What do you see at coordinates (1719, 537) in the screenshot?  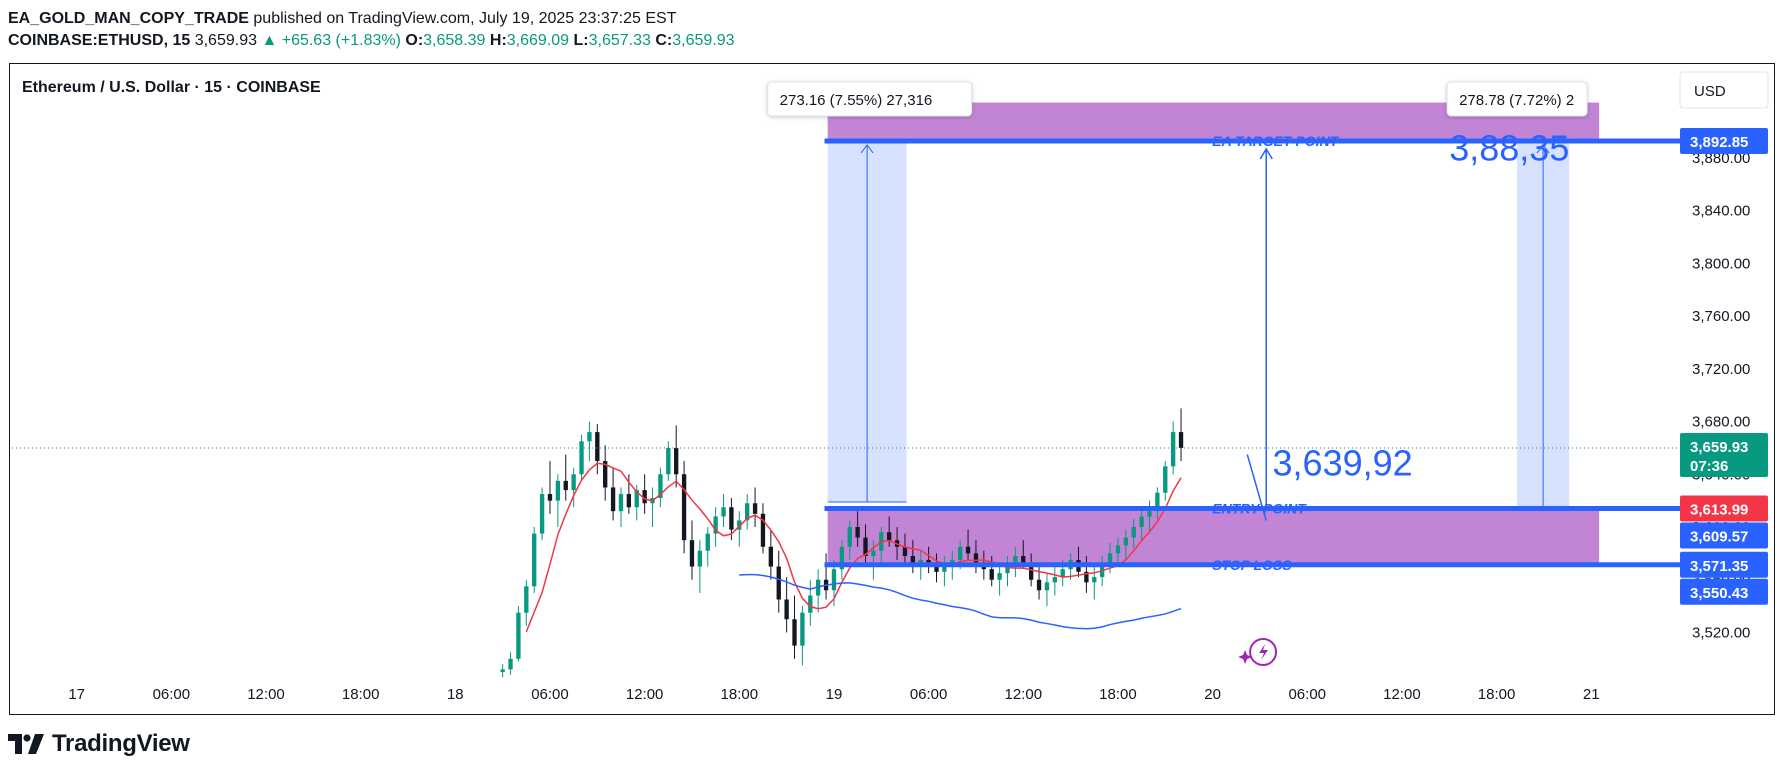 I see `price-tag-label: 3,609.57` at bounding box center [1719, 537].